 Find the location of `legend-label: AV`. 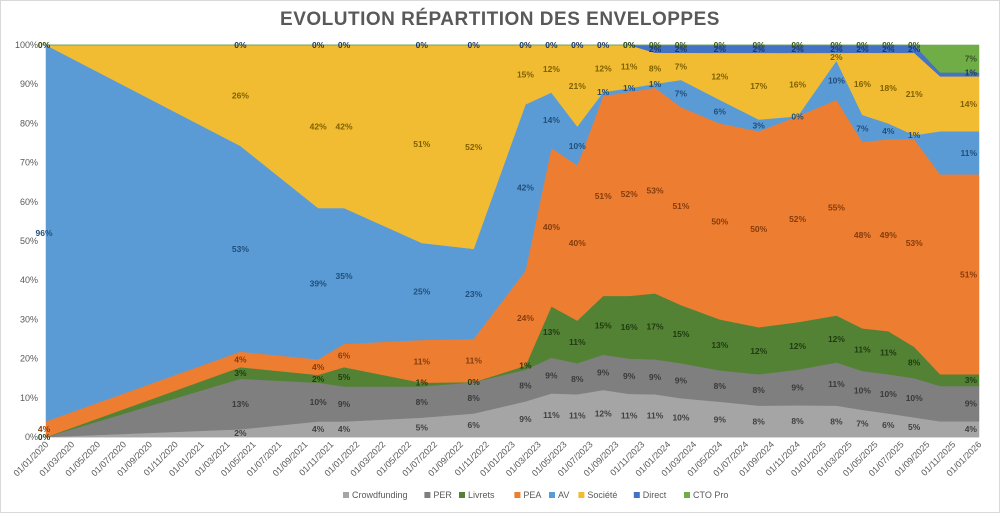

legend-label: AV is located at coordinates (563, 495).